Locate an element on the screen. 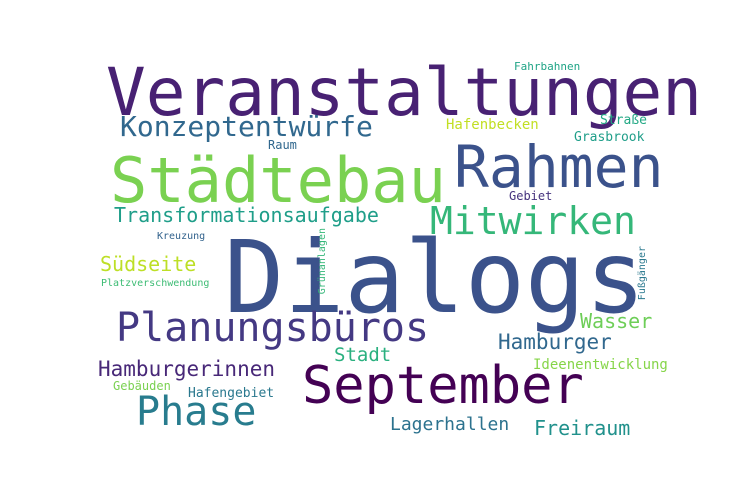 The height and width of the screenshot is (500, 750). word-konzeptentwuerfe: Konzeptentwürfe is located at coordinates (246, 126).